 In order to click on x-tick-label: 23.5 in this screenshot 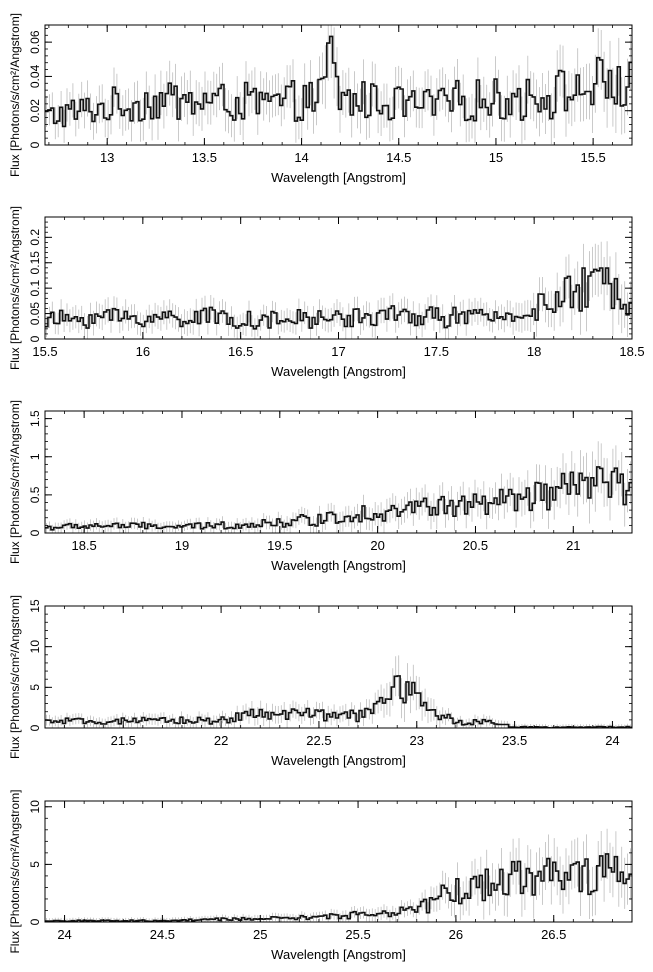, I will do `click(514, 740)`.